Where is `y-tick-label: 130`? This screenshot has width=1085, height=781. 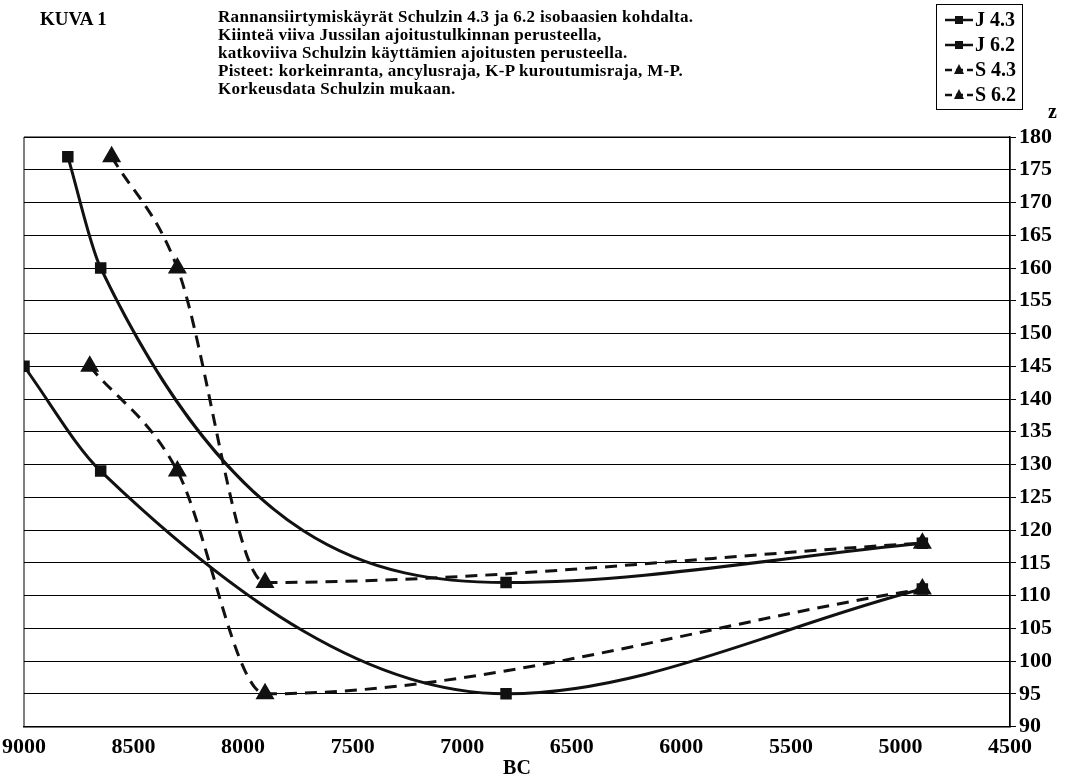 y-tick-label: 130 is located at coordinates (1035, 463).